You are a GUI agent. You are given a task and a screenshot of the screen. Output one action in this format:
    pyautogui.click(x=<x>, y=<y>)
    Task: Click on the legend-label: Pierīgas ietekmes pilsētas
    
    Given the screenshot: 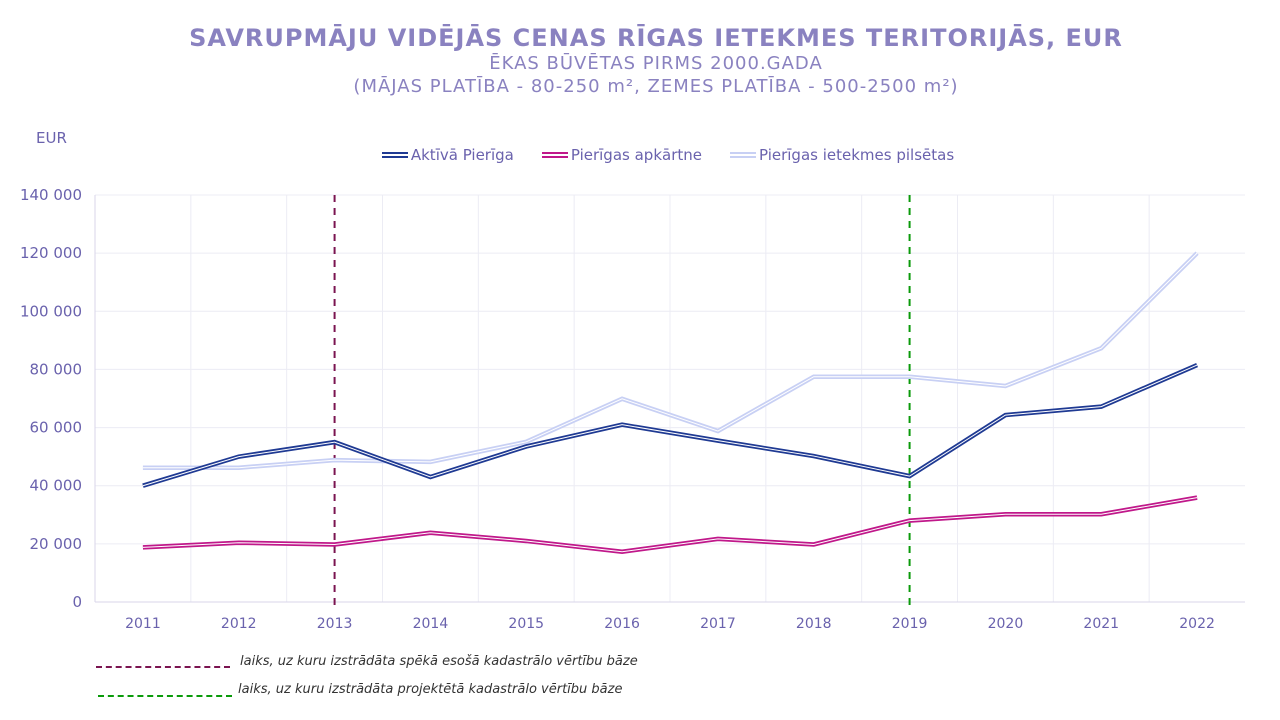 What is the action you would take?
    pyautogui.click(x=856, y=155)
    